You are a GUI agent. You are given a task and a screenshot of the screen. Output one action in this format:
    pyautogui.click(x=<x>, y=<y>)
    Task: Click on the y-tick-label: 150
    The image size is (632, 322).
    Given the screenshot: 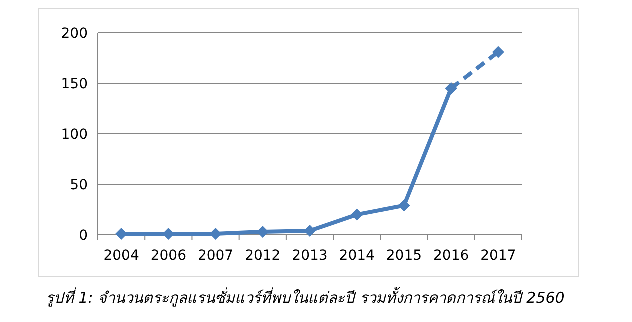 What is the action you would take?
    pyautogui.click(x=74, y=84)
    